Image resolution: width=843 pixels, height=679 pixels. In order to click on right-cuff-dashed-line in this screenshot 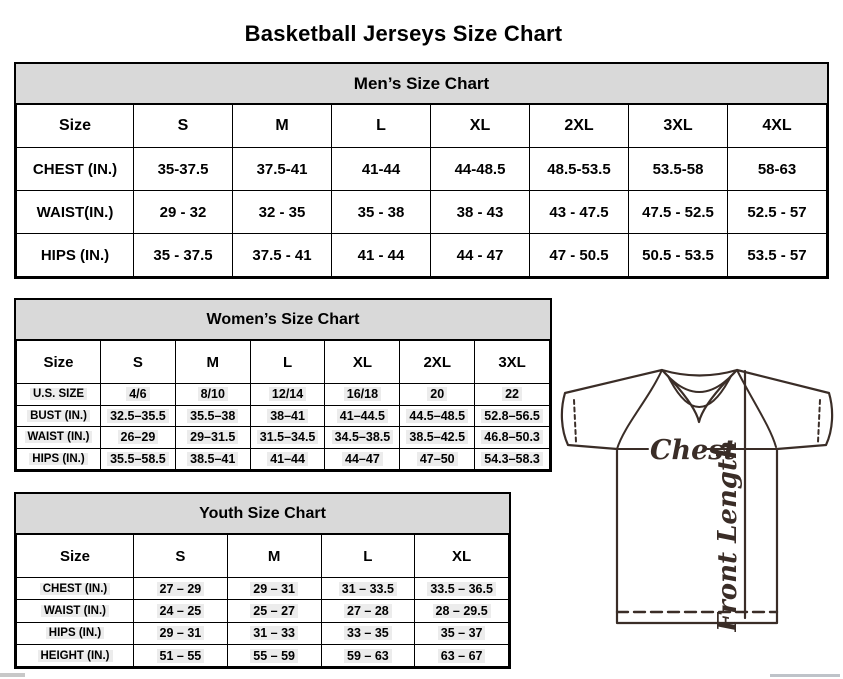, I will do `click(819, 421)`.